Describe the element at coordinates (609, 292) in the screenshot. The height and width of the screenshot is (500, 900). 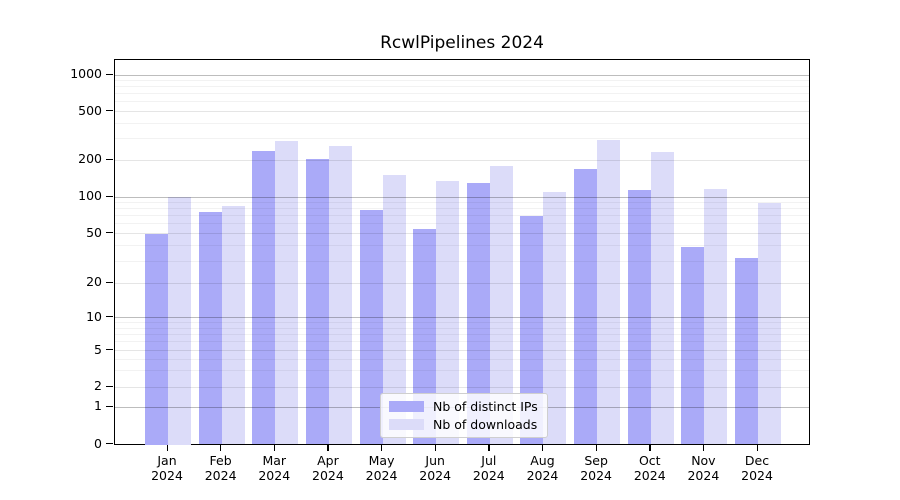
I see `bar-downloads-sep` at that location.